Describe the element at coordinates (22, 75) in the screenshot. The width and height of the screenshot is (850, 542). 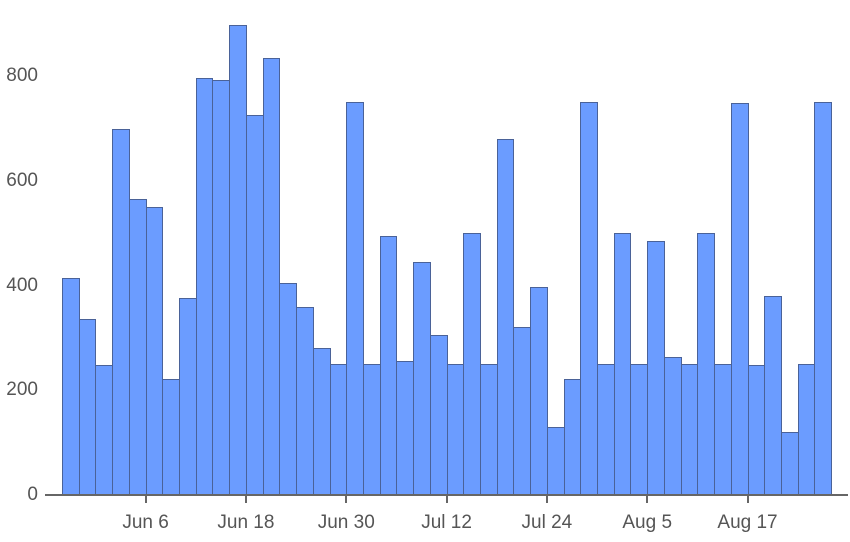
I see `y-tick-label: 800` at that location.